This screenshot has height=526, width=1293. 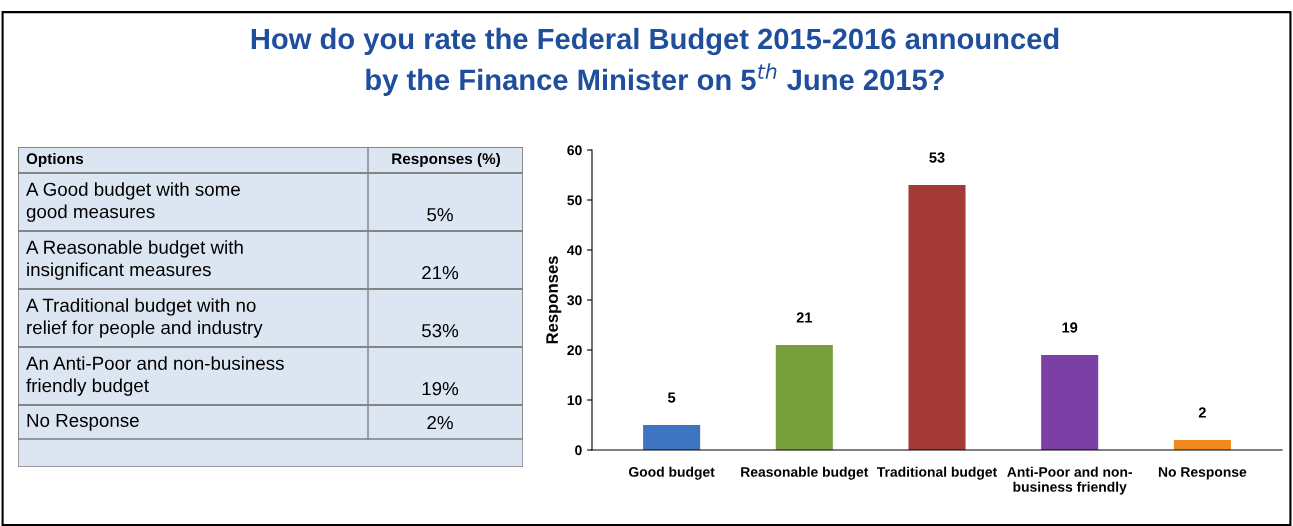 What do you see at coordinates (574, 400) in the screenshot?
I see `y-tick-label: 10` at bounding box center [574, 400].